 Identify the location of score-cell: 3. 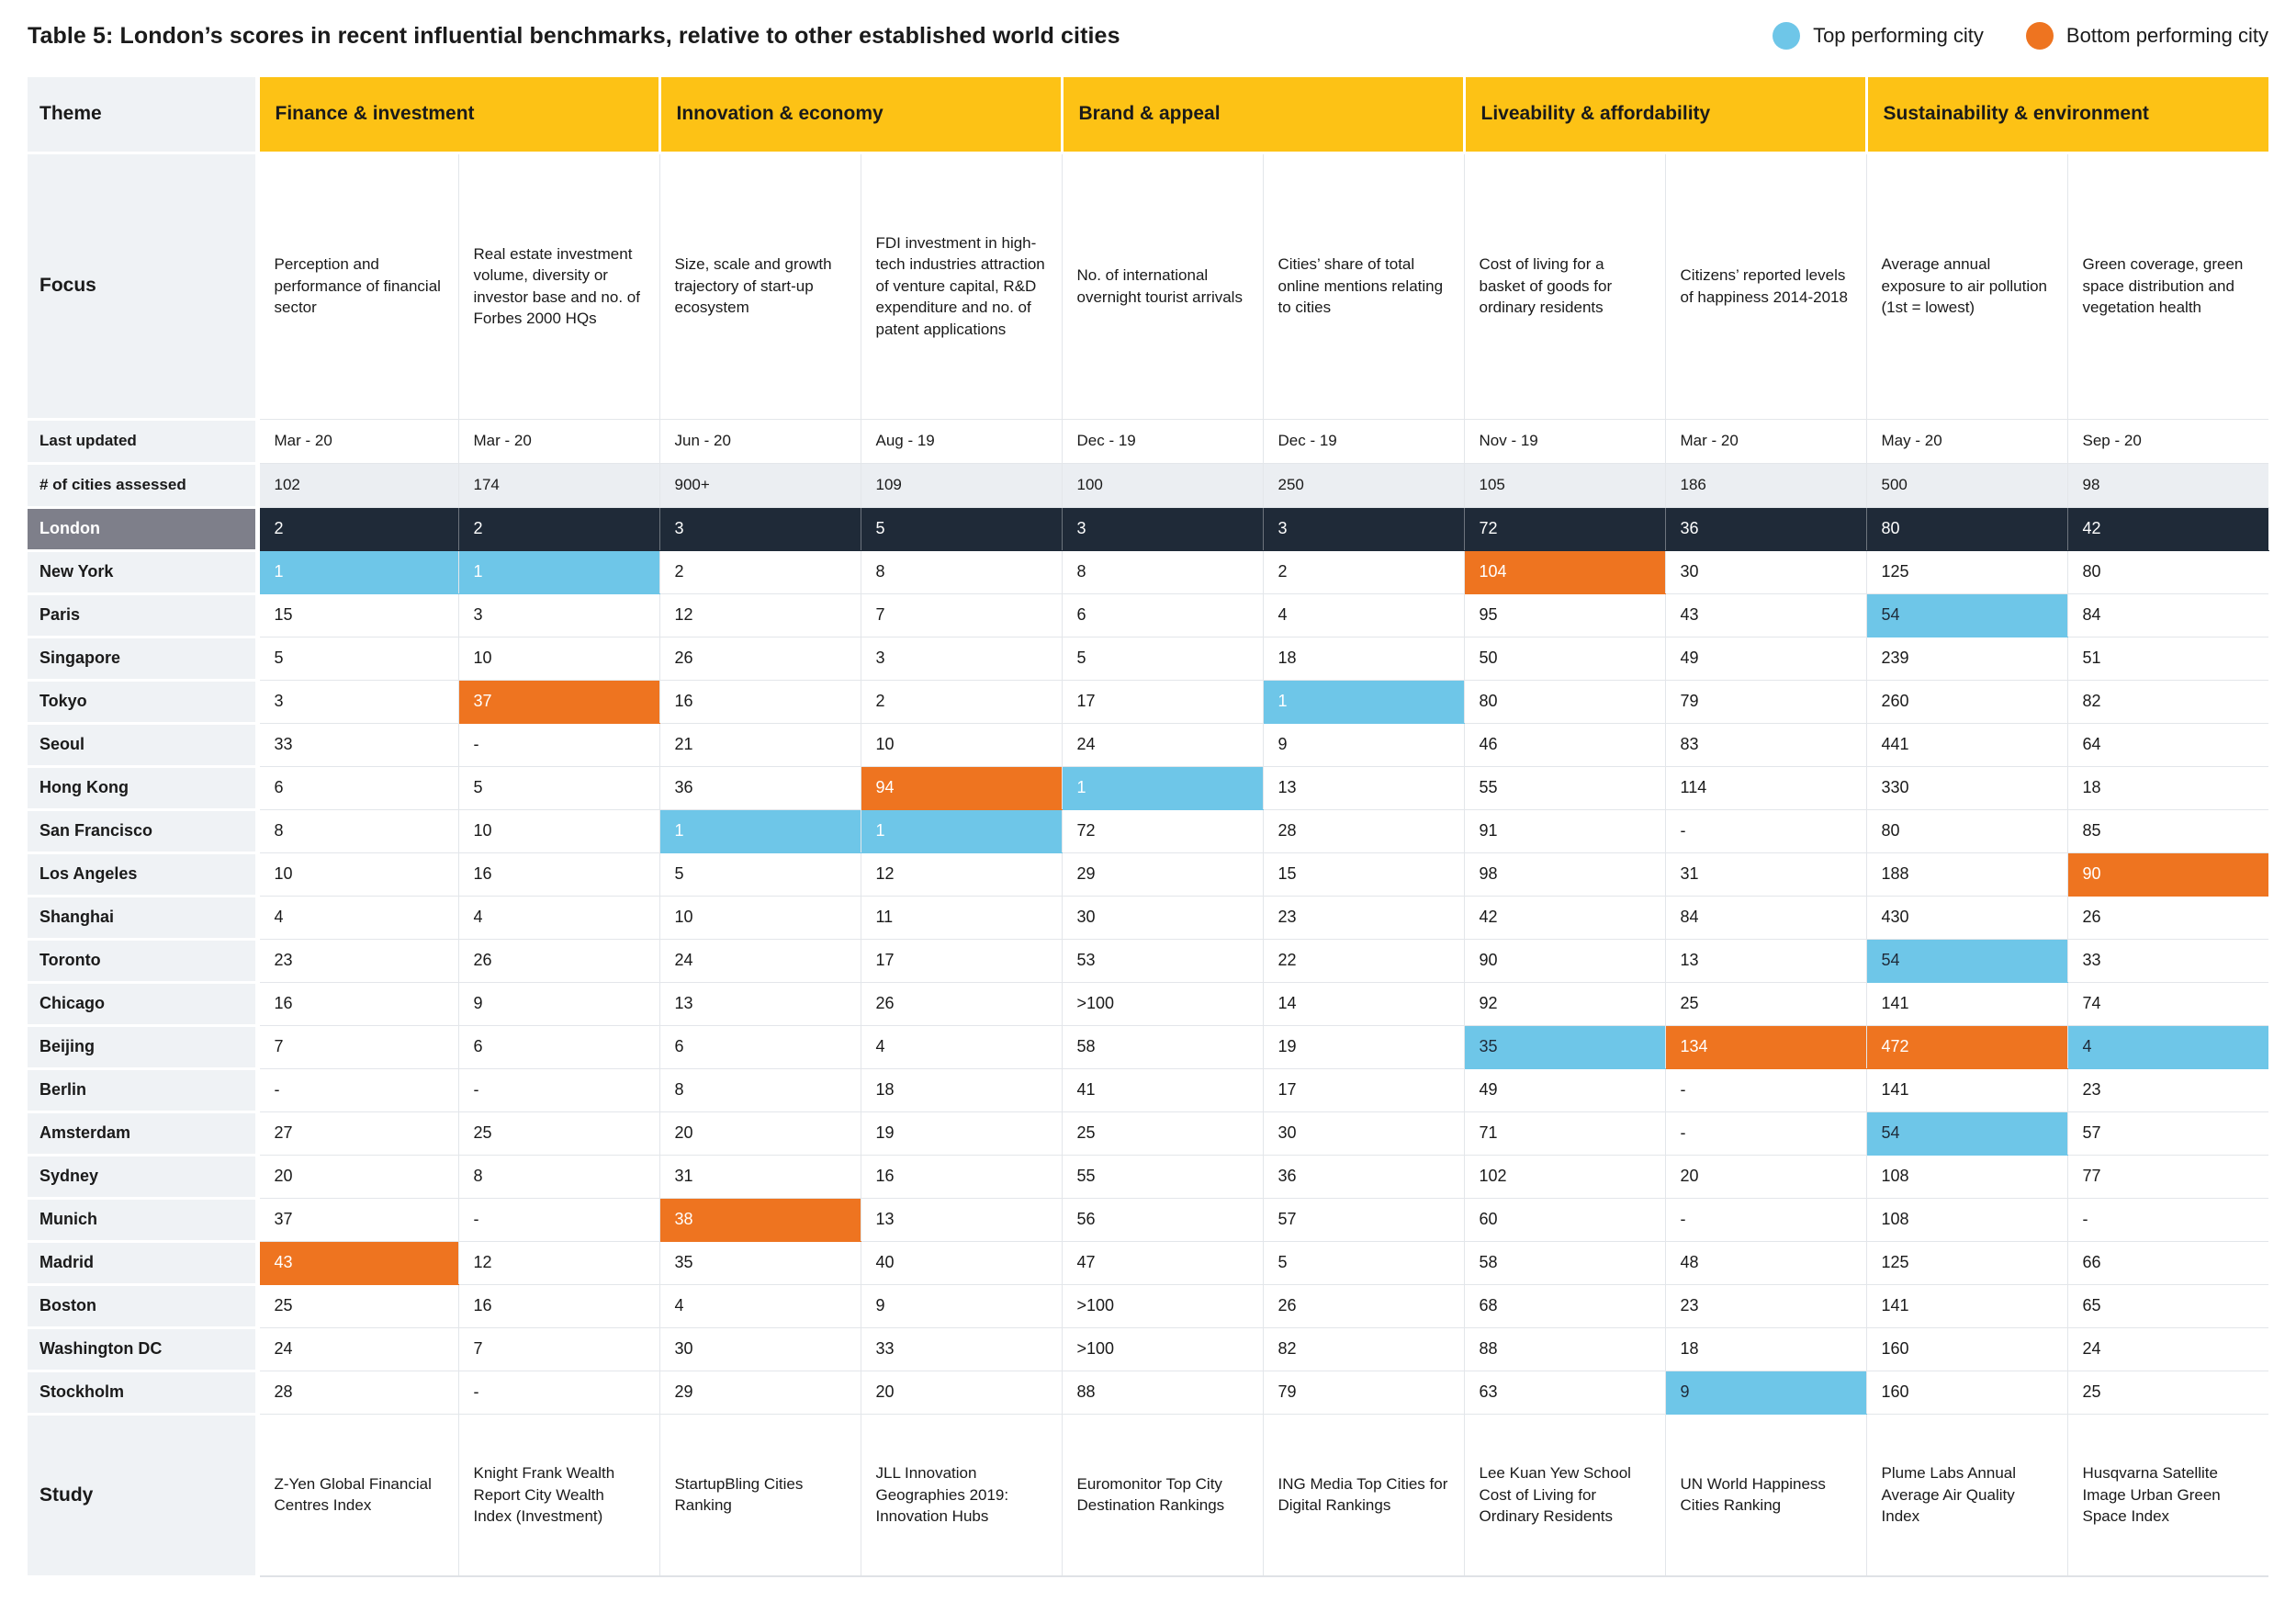
(962, 659).